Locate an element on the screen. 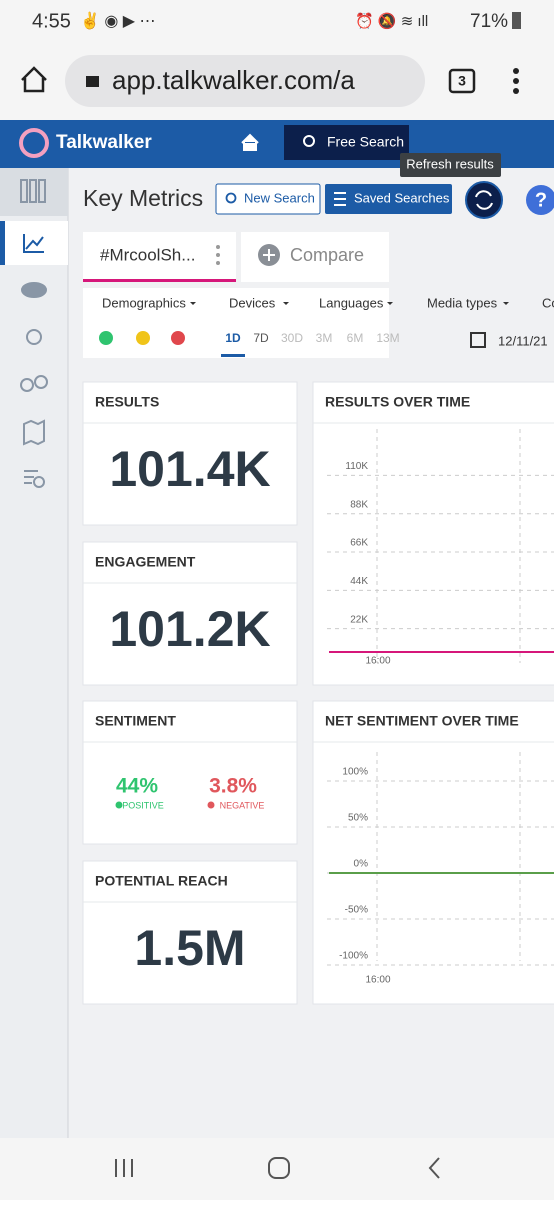  tooltip is located at coordinates (450, 165).